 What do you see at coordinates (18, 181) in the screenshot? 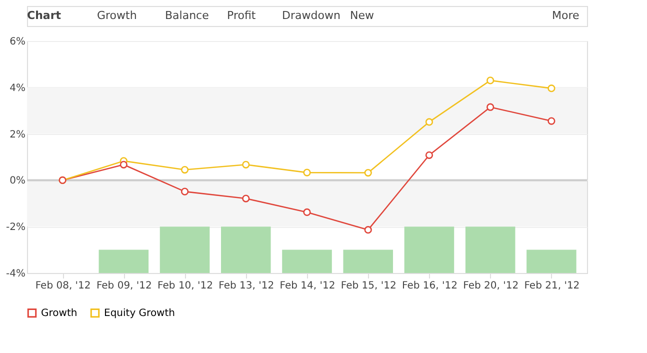
I see `y-tick-label: 0%` at bounding box center [18, 181].